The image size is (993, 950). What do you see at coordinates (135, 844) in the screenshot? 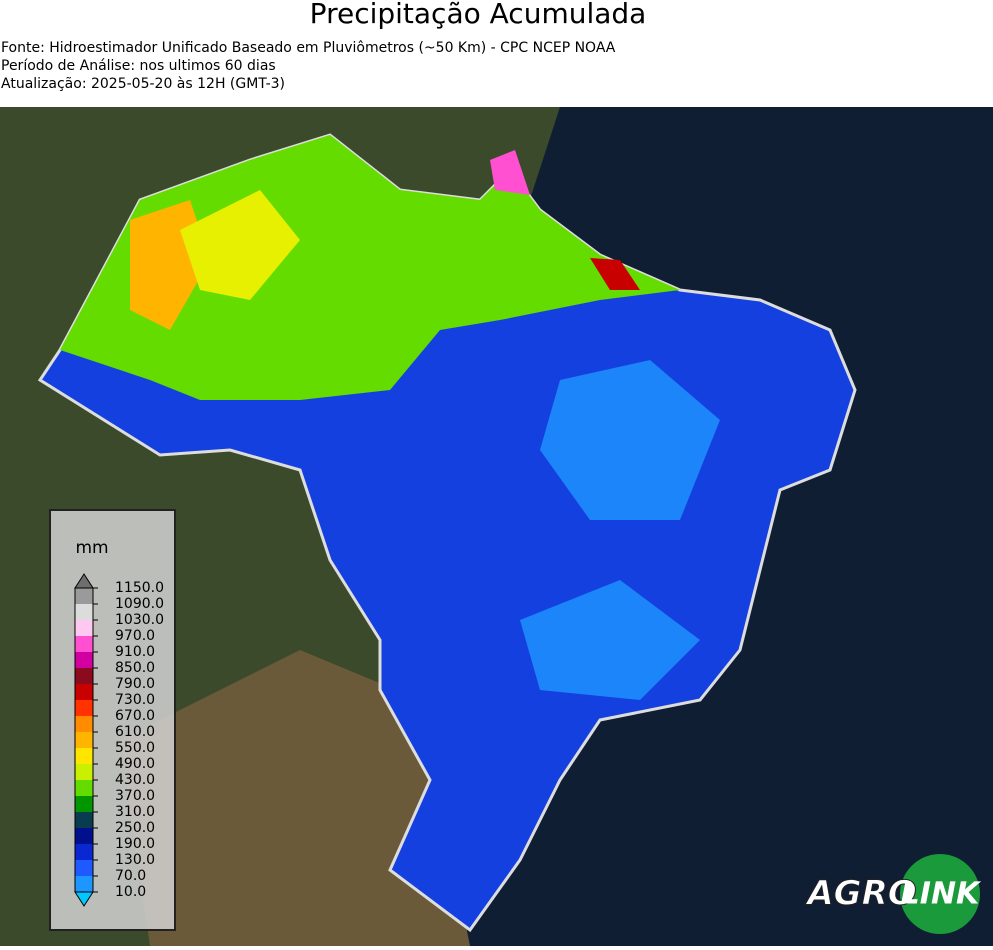
I see `colorbar-label: 190.0` at bounding box center [135, 844].